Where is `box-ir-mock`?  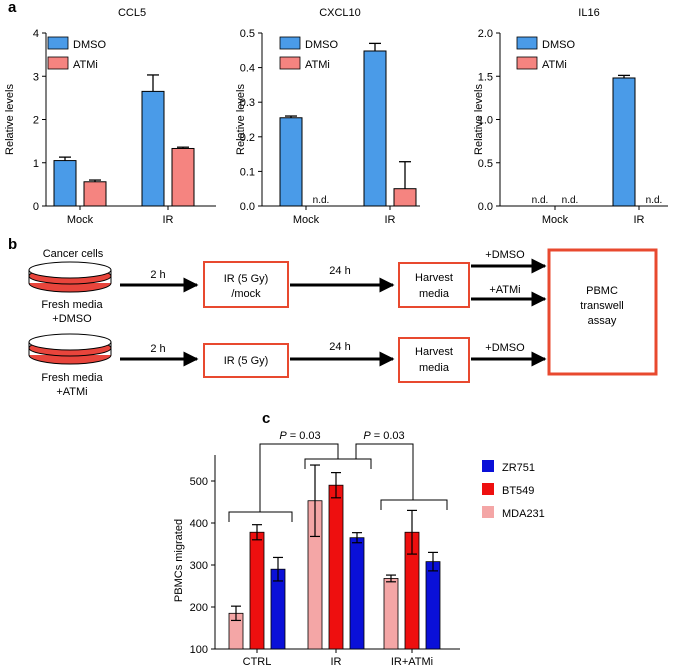
box-ir-mock is located at coordinates (246, 284).